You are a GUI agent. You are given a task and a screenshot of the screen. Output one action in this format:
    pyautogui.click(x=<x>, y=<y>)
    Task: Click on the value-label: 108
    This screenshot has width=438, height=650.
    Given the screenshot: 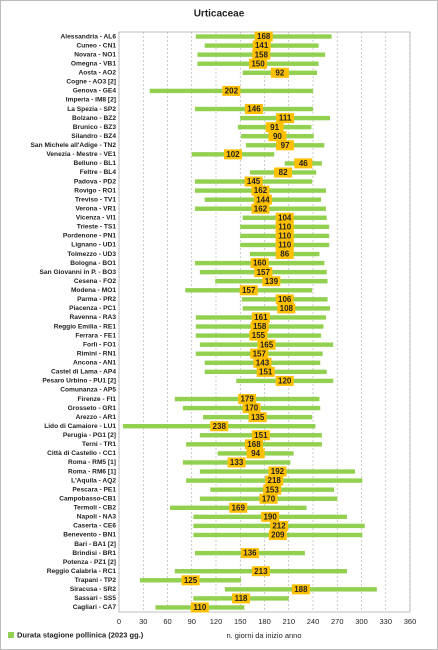 What is the action you would take?
    pyautogui.click(x=287, y=308)
    